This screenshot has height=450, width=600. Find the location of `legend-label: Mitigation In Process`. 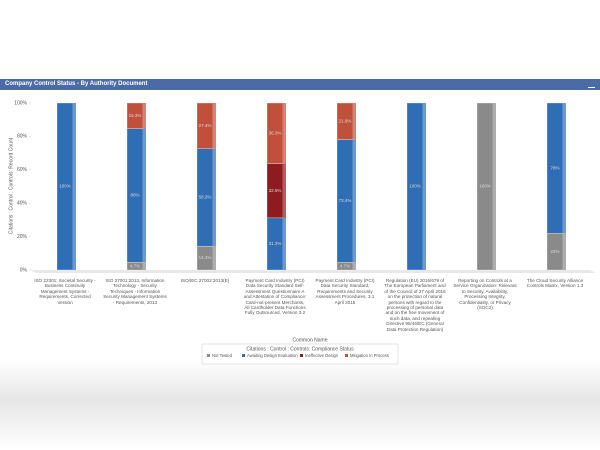

legend-label: Mitigation In Process is located at coordinates (369, 355).